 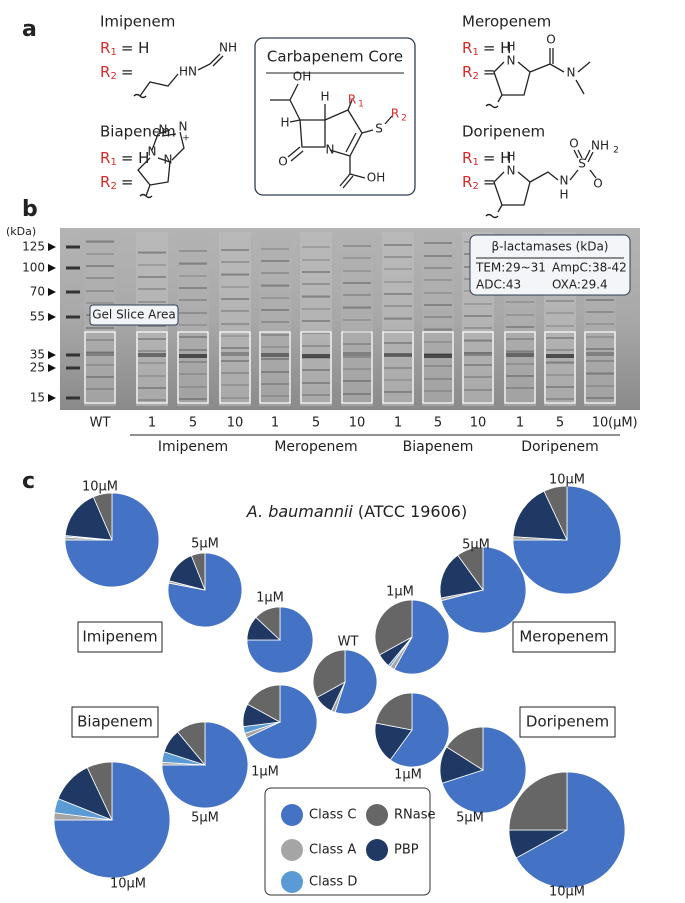 What do you see at coordinates (335, 57) in the screenshot?
I see `core-title: Carbapenem Core` at bounding box center [335, 57].